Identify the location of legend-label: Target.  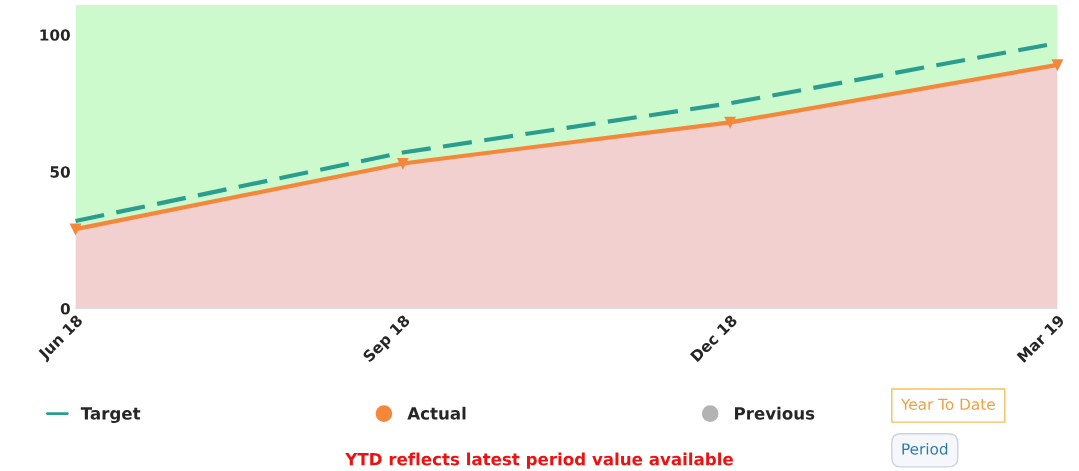
(110, 415).